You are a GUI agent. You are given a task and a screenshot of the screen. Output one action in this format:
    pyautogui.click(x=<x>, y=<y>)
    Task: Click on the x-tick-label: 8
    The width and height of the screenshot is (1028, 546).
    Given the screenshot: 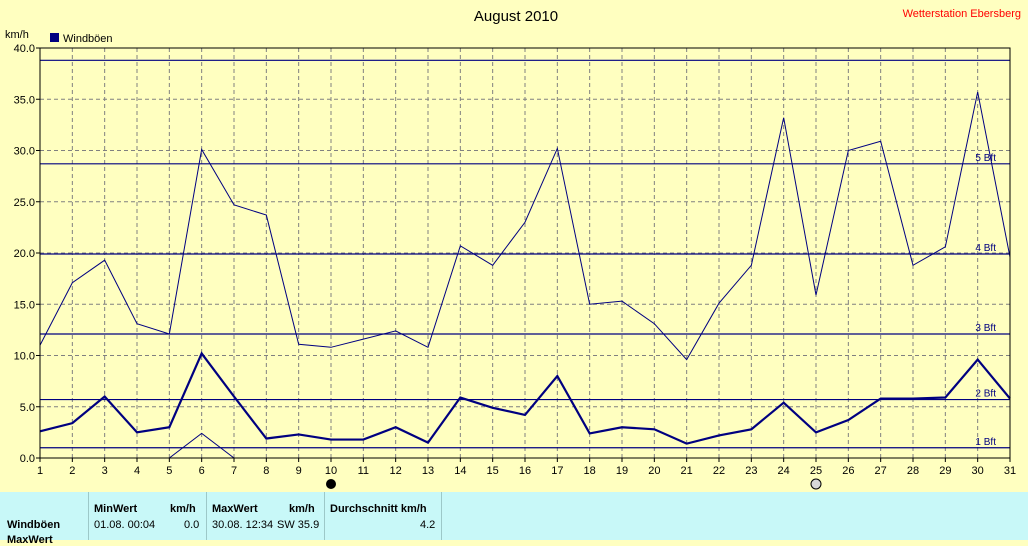 What is the action you would take?
    pyautogui.click(x=266, y=471)
    